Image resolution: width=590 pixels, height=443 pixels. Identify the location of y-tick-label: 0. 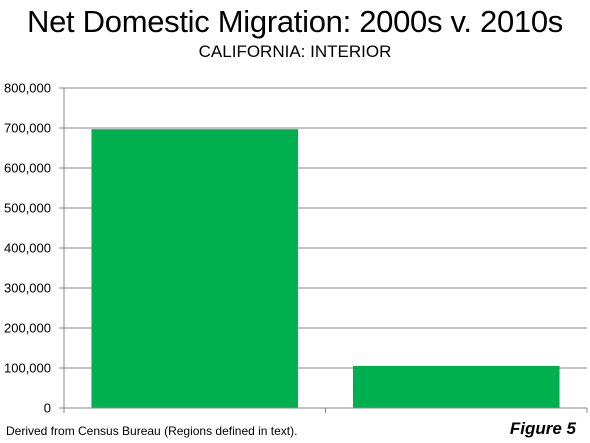
(47, 408).